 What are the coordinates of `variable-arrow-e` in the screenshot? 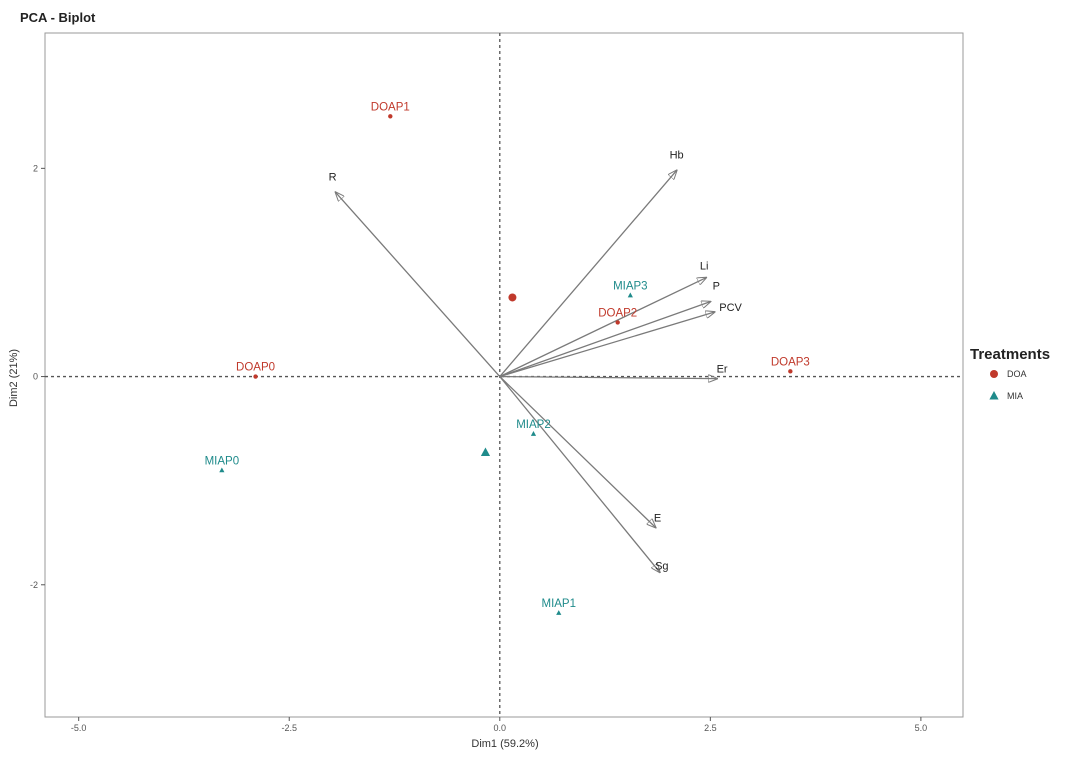 It's located at (577, 452).